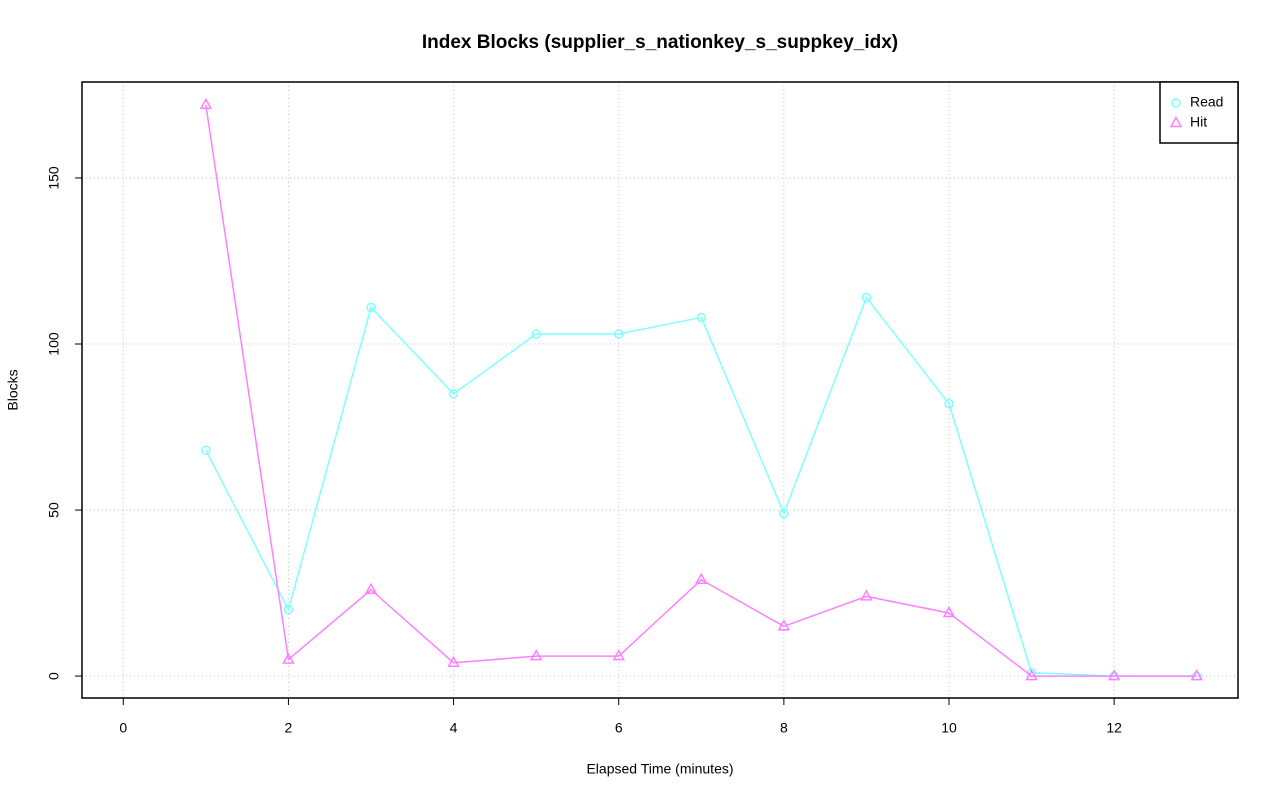  I want to click on x-tick-label: 4, so click(454, 728).